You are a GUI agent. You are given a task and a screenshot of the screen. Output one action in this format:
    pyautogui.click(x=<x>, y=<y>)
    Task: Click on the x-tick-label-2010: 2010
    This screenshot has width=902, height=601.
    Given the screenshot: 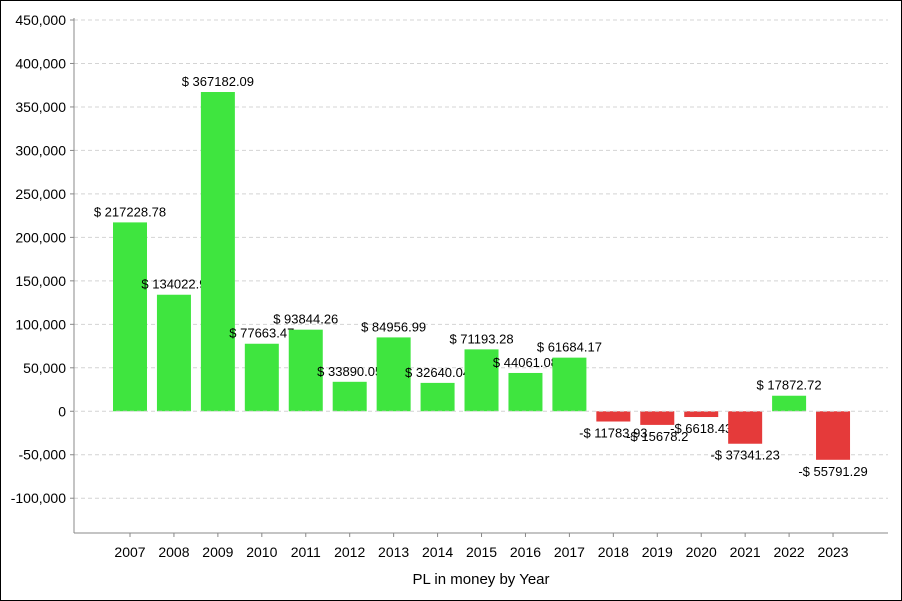 What is the action you would take?
    pyautogui.click(x=261, y=552)
    